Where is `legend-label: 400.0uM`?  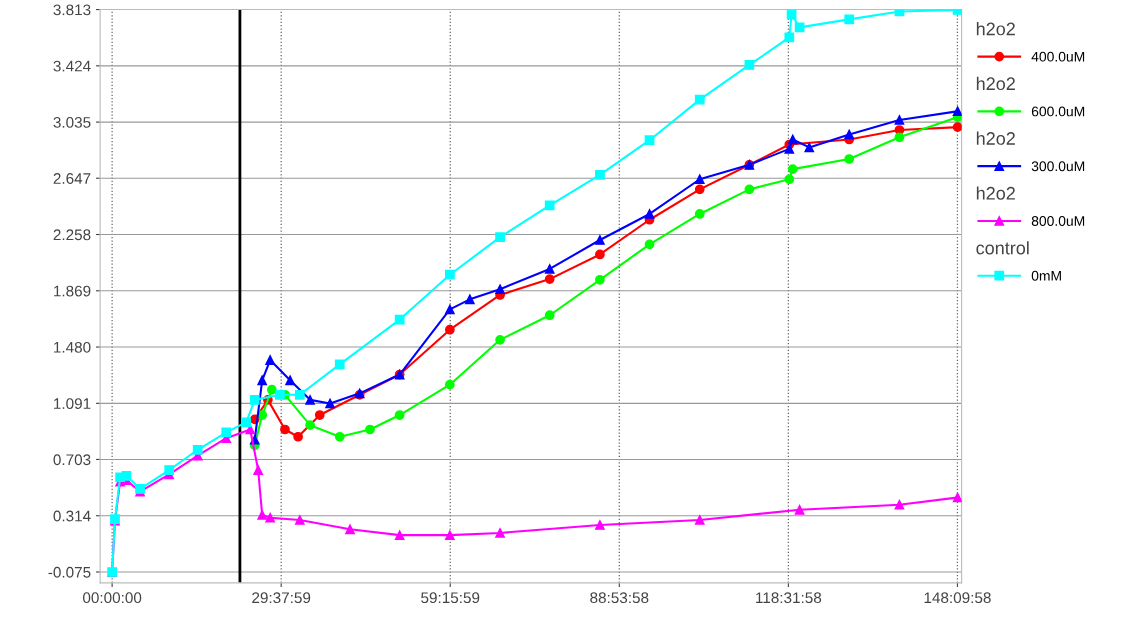
legend-label: 400.0uM is located at coordinates (1058, 56).